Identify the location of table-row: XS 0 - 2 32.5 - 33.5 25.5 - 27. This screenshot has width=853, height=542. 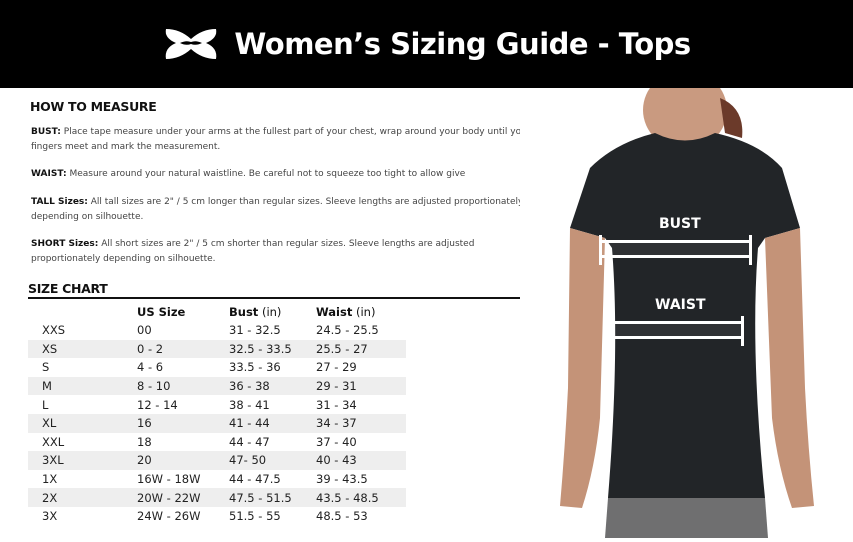
(217, 349).